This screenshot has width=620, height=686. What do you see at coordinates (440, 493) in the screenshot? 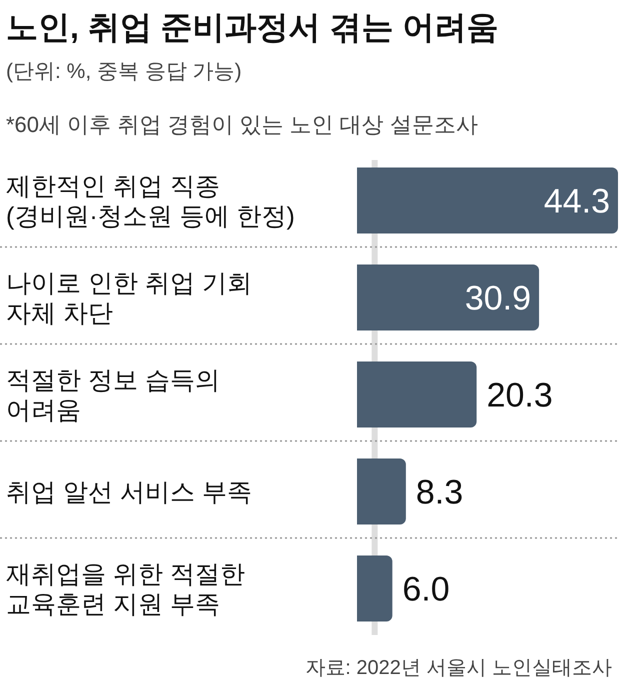
I see `data-label: 8.3` at bounding box center [440, 493].